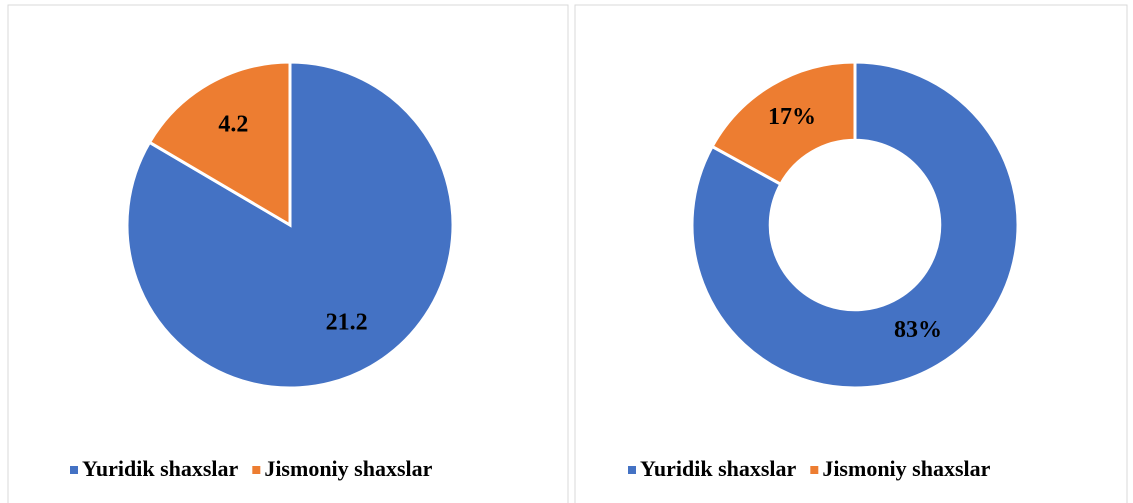 Image resolution: width=1133 pixels, height=503 pixels. I want to click on data-label: 21.2, so click(347, 323).